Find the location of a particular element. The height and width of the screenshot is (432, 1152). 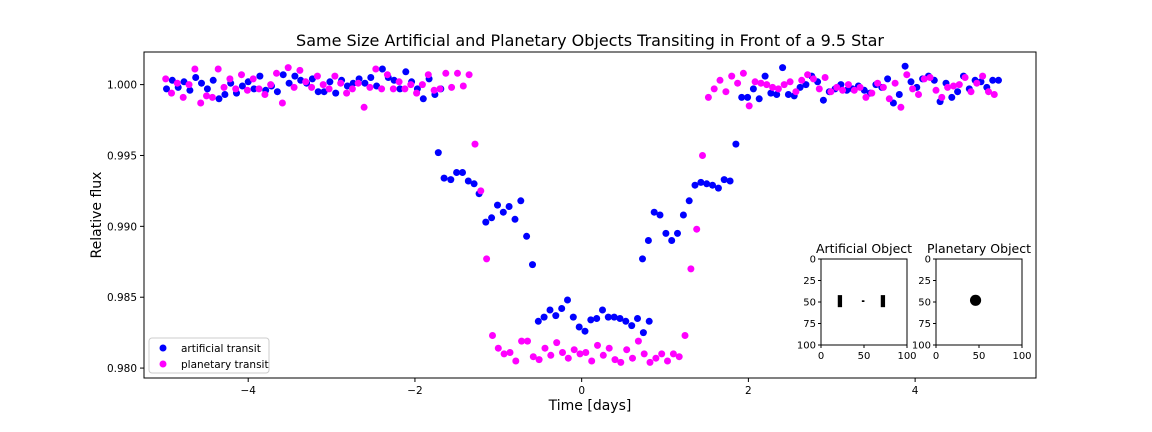

y-tick-label: 0.980 is located at coordinates (122, 369).